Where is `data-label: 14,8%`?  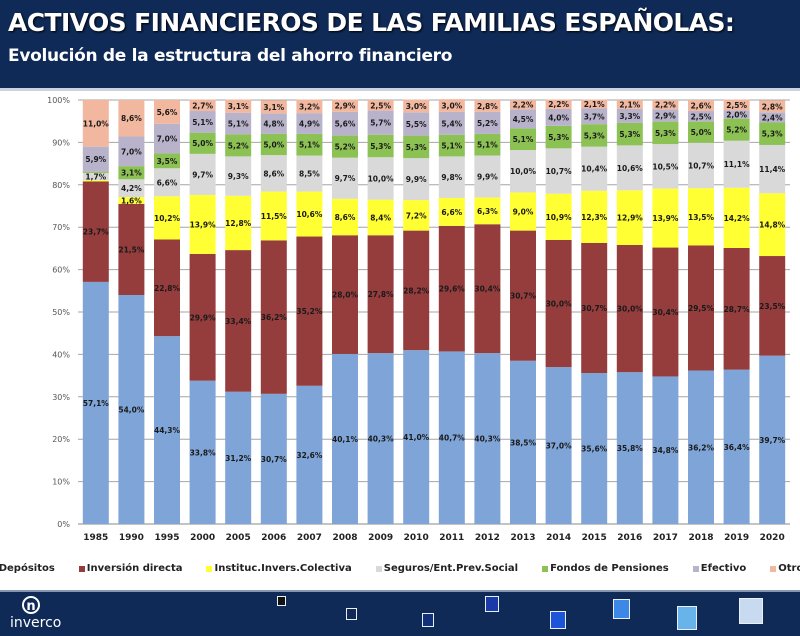
data-label: 14,8% is located at coordinates (772, 225).